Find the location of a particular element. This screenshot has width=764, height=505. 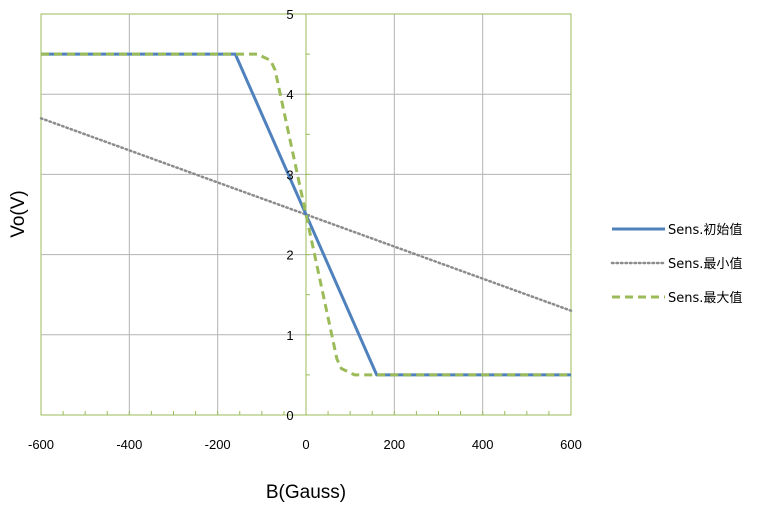

x-tick-label-5: 400 is located at coordinates (483, 444).